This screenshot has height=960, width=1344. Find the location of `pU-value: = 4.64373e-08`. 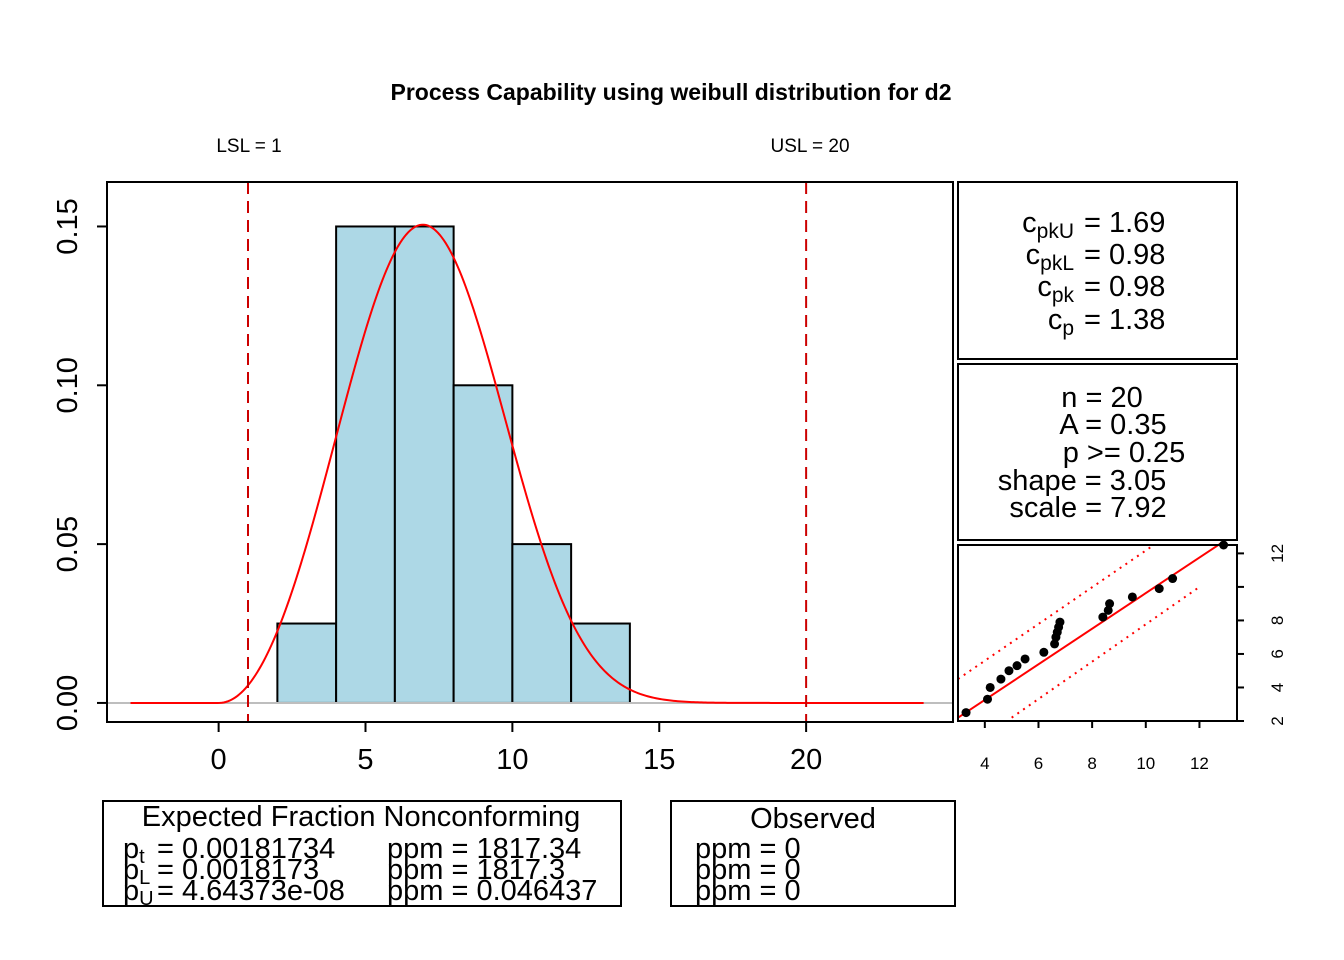

pU-value: = 4.64373e-08 is located at coordinates (251, 891).